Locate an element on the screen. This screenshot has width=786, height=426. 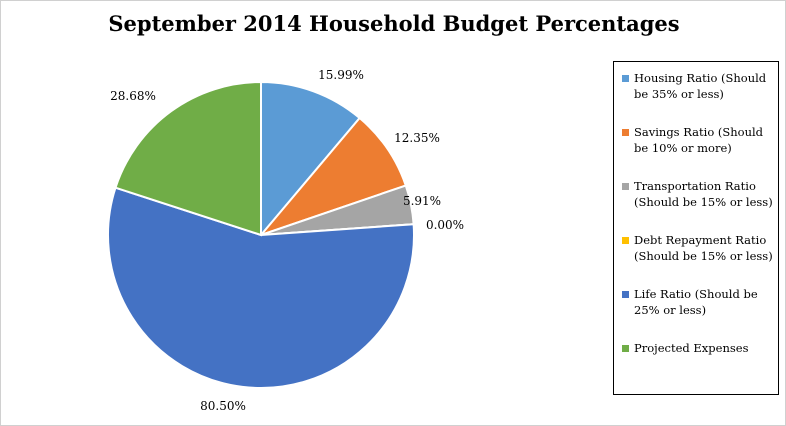
data-label-projected-expenses: 28.68% is located at coordinates (133, 96).